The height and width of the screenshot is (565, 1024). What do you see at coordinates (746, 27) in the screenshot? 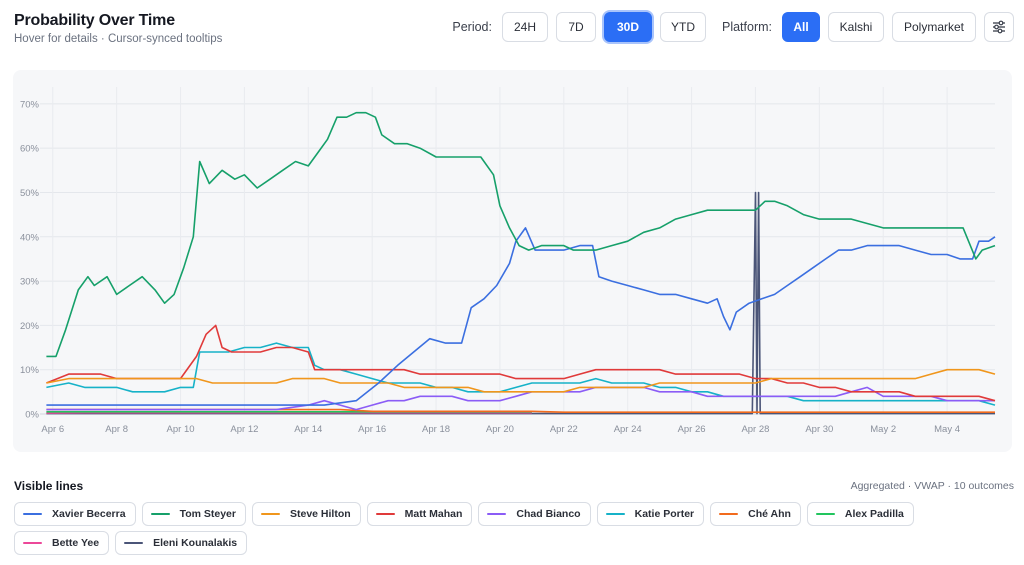
I see `platform-label: Platform:` at bounding box center [746, 27].